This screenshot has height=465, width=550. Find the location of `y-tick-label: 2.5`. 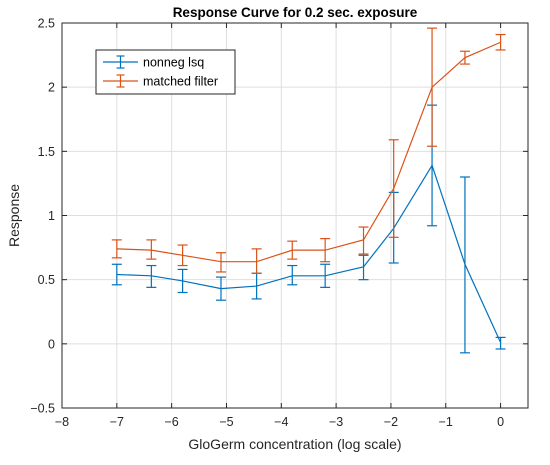

y-tick-label: 2.5 is located at coordinates (46, 24).